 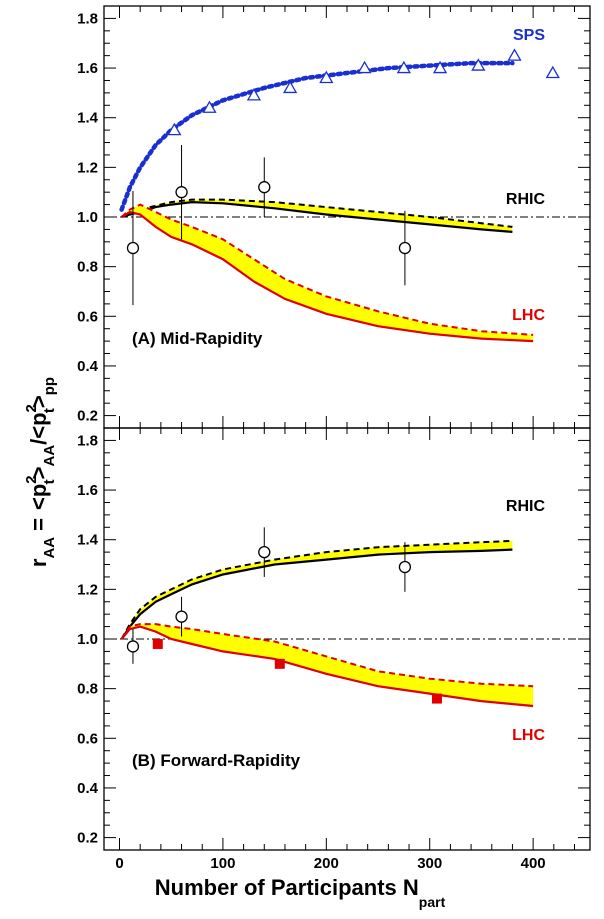 I want to click on x-tick-label: 200, so click(x=326, y=863).